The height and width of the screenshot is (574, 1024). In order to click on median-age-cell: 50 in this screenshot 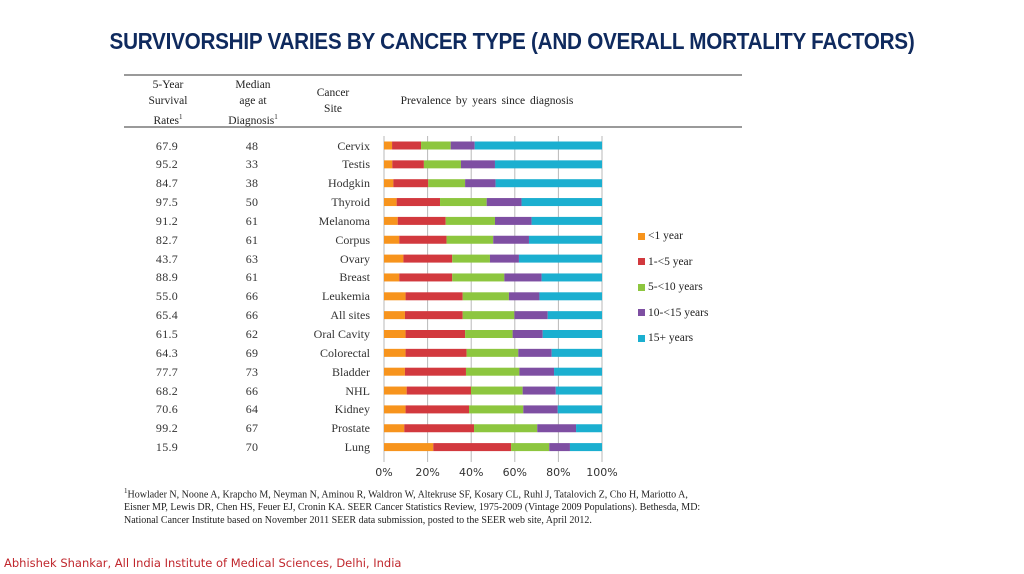, I will do `click(252, 202)`.